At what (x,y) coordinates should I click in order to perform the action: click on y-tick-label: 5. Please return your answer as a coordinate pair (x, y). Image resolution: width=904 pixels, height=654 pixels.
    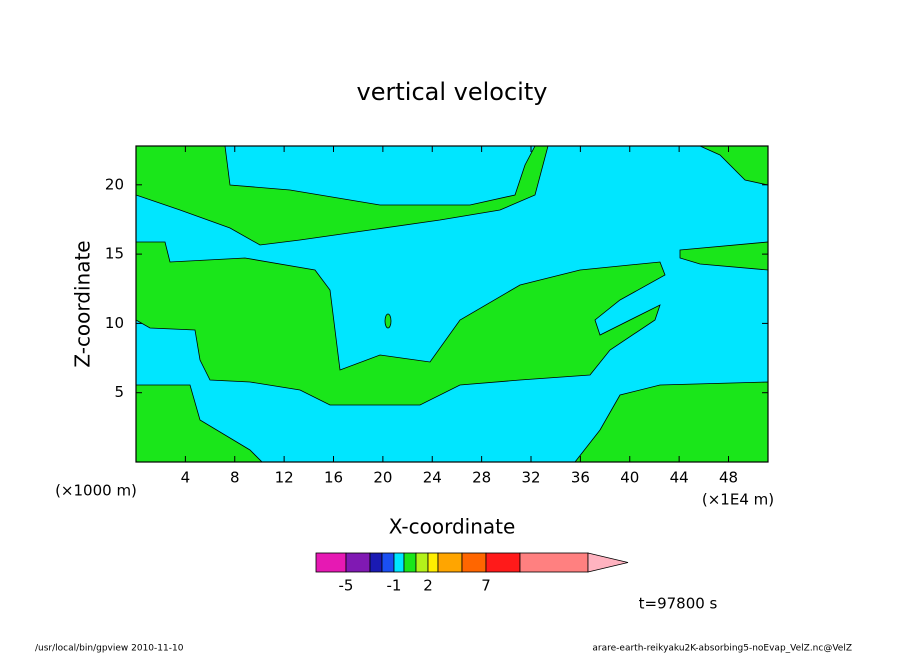
    Looking at the image, I should click on (119, 392).